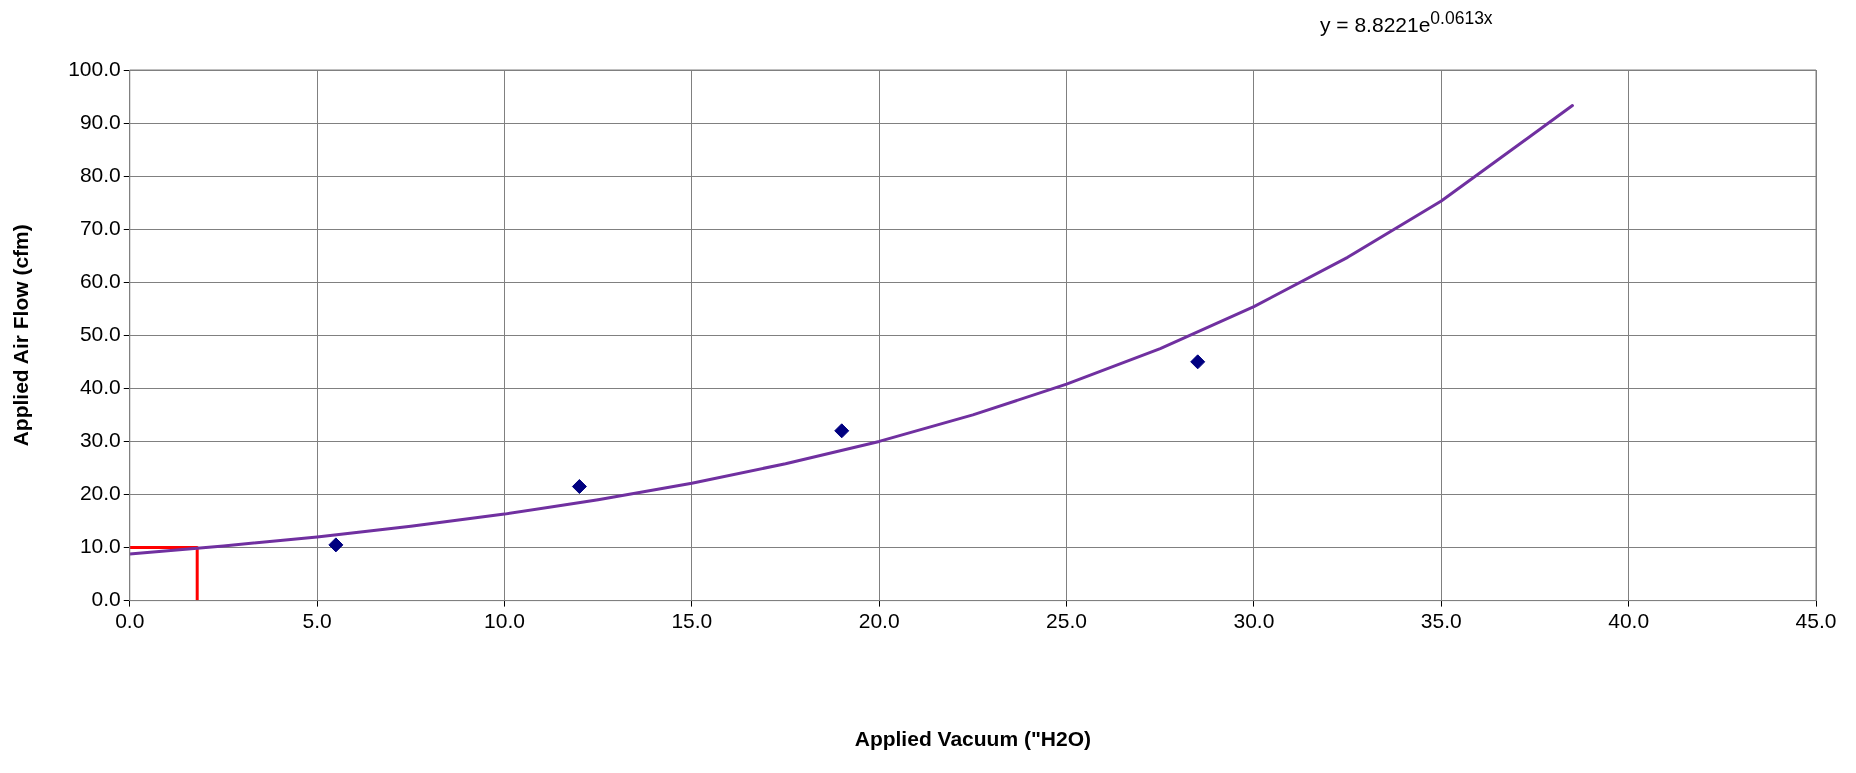  Describe the element at coordinates (21, 335) in the screenshot. I see `y-axis-title: Applied Air Flow (cfm)` at that location.